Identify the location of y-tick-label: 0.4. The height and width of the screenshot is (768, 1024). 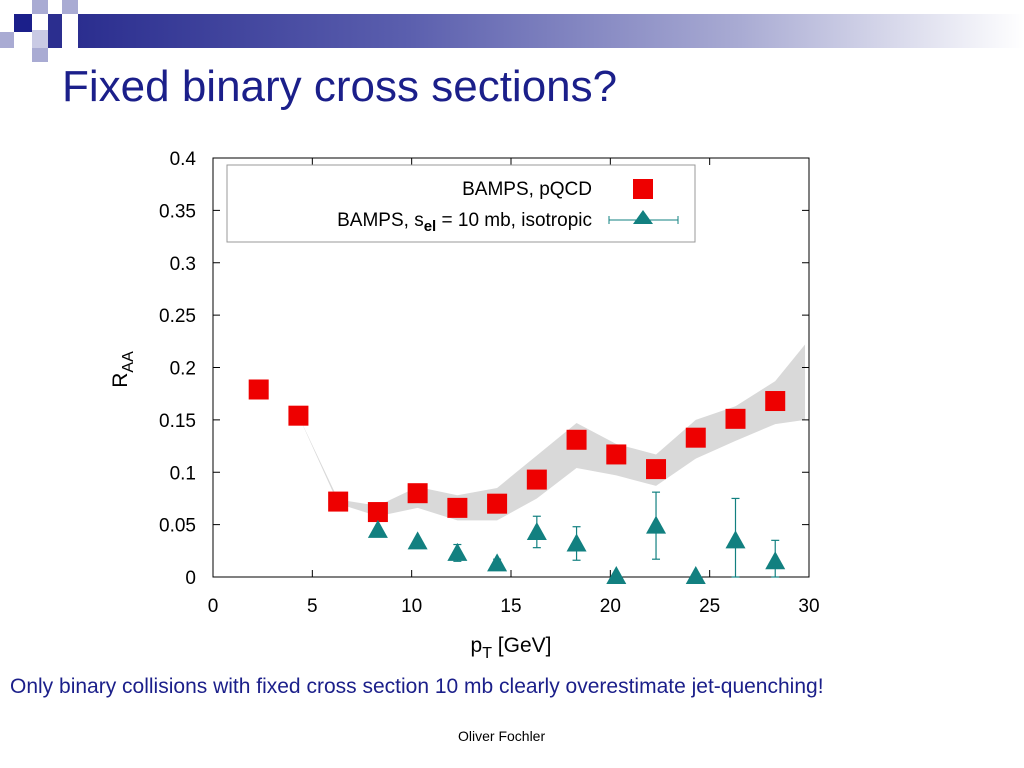
(183, 159).